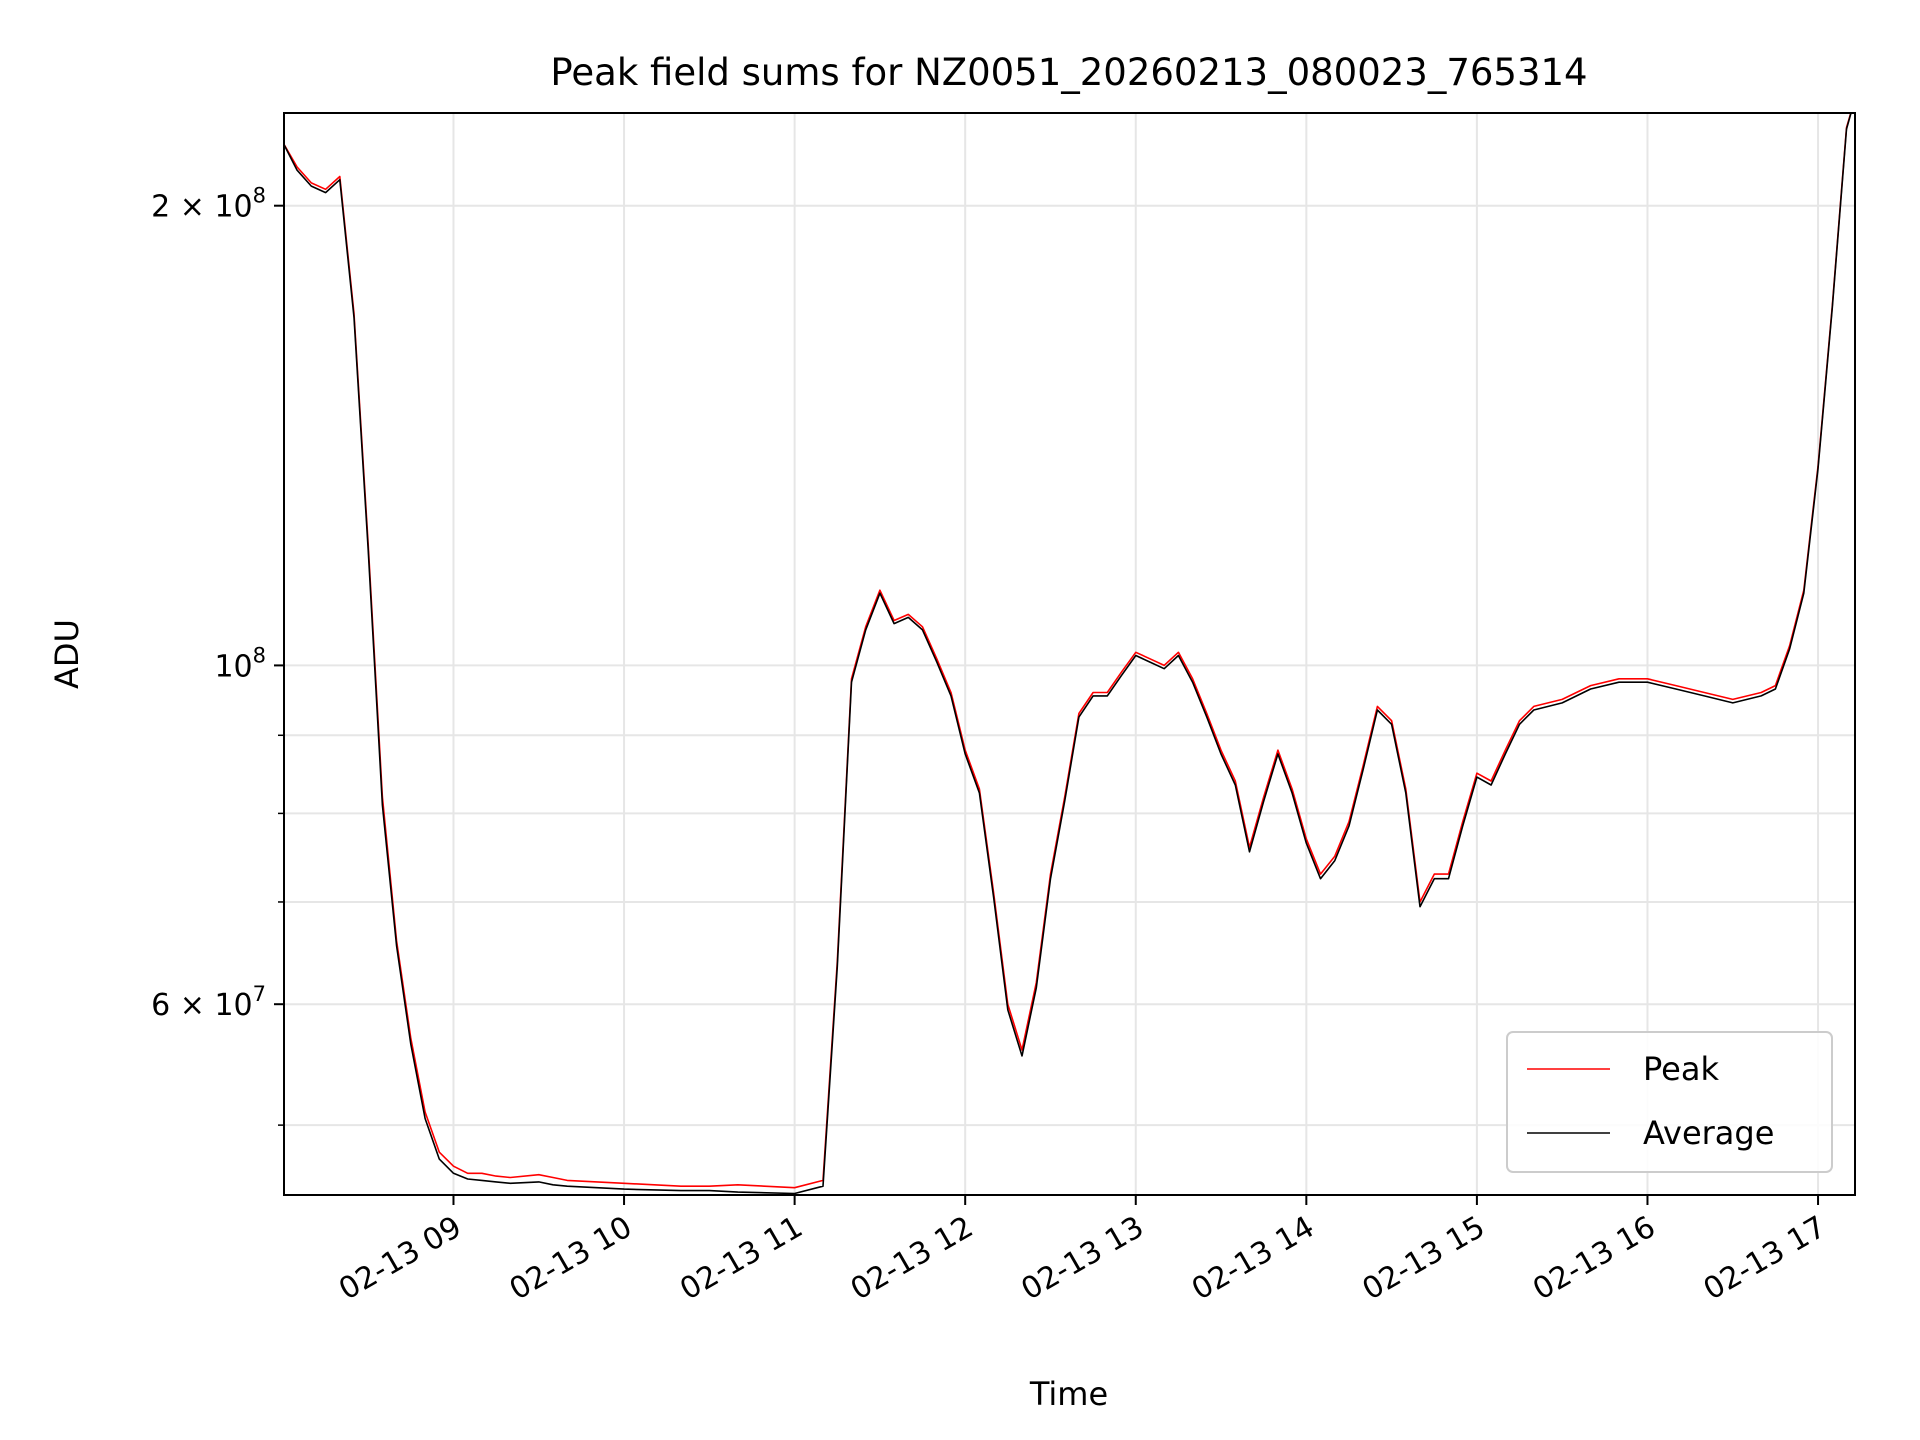 This screenshot has height=1440, width=1920. What do you see at coordinates (160, 207) in the screenshot?
I see `y-tick-mantissa: 2` at bounding box center [160, 207].